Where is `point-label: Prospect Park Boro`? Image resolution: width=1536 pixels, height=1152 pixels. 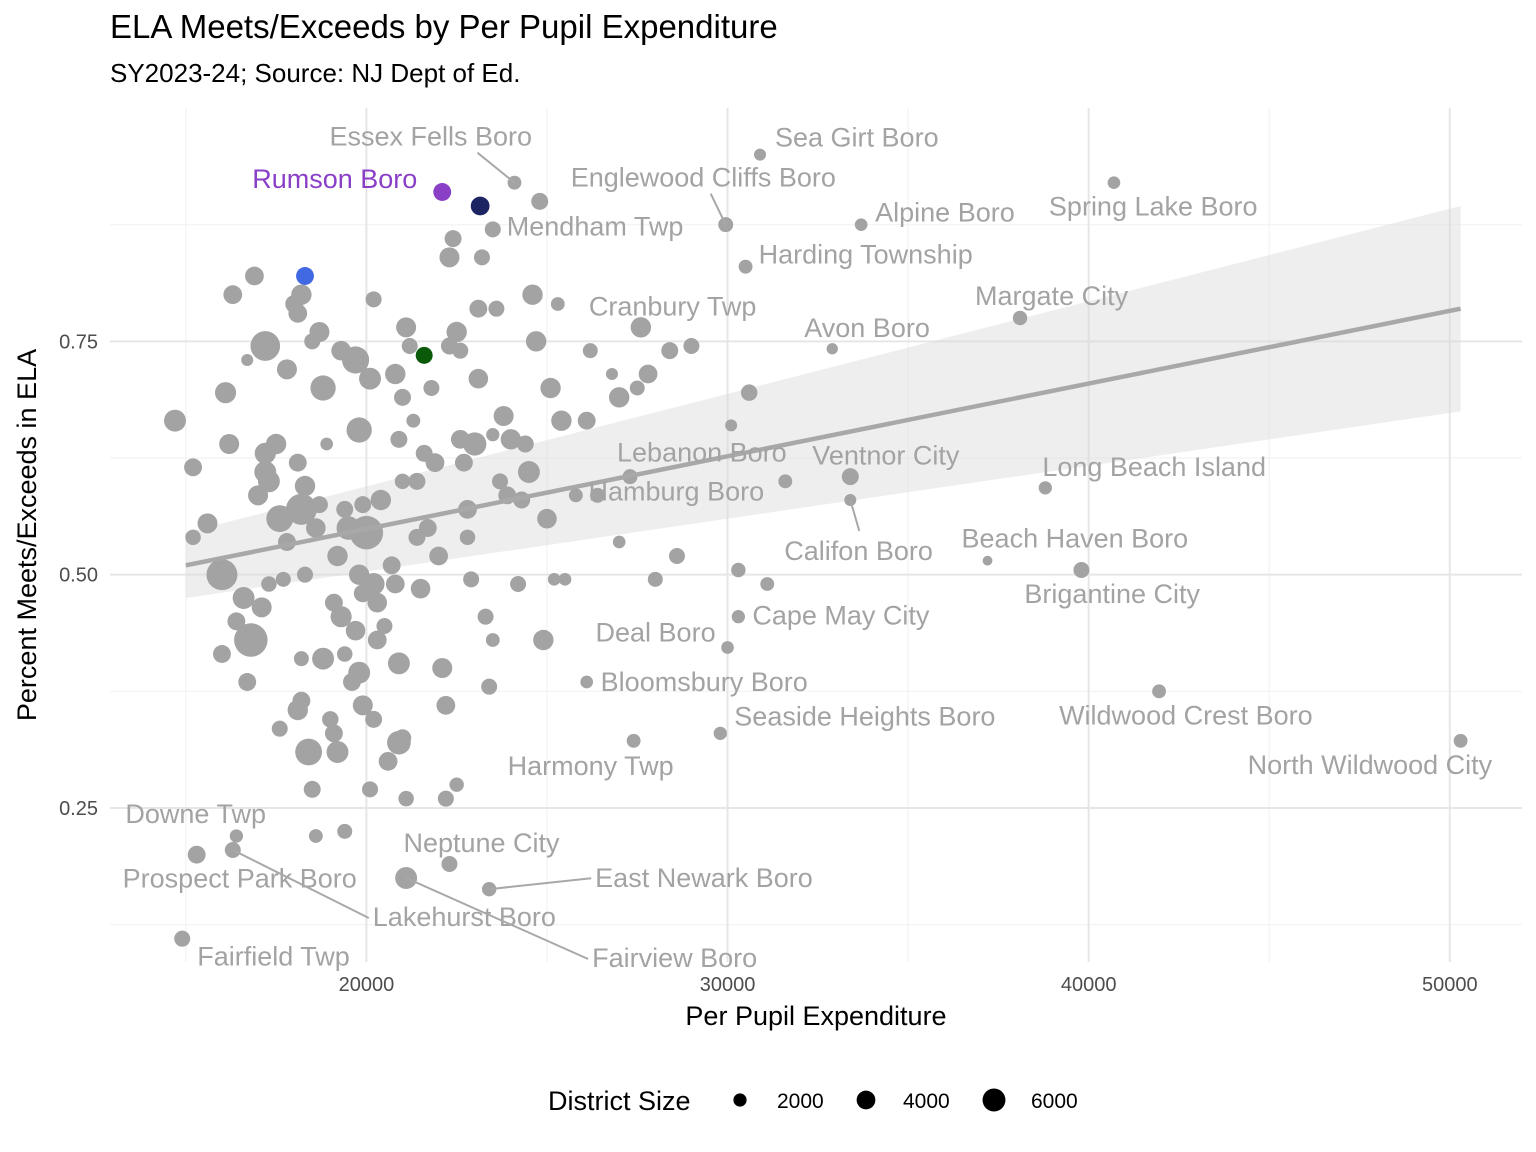
point-label: Prospect Park Boro is located at coordinates (240, 879).